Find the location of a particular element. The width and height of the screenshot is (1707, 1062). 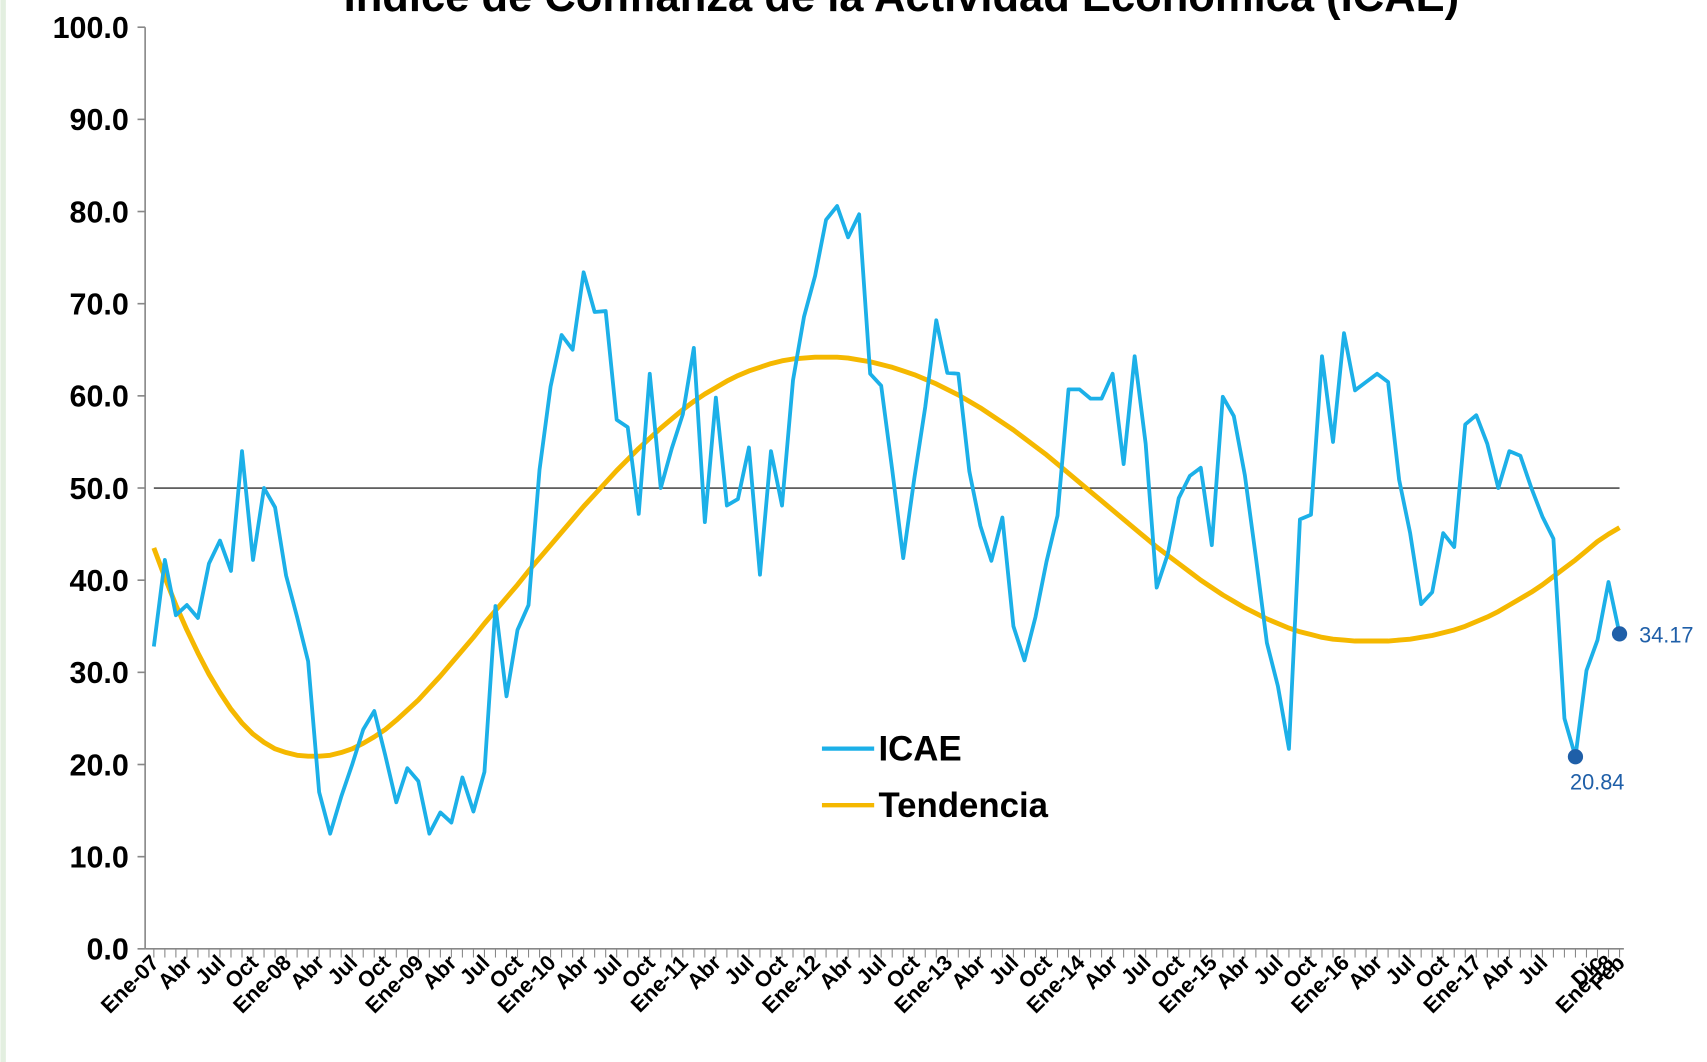

y-tick-label: 10.0 is located at coordinates (99, 858).